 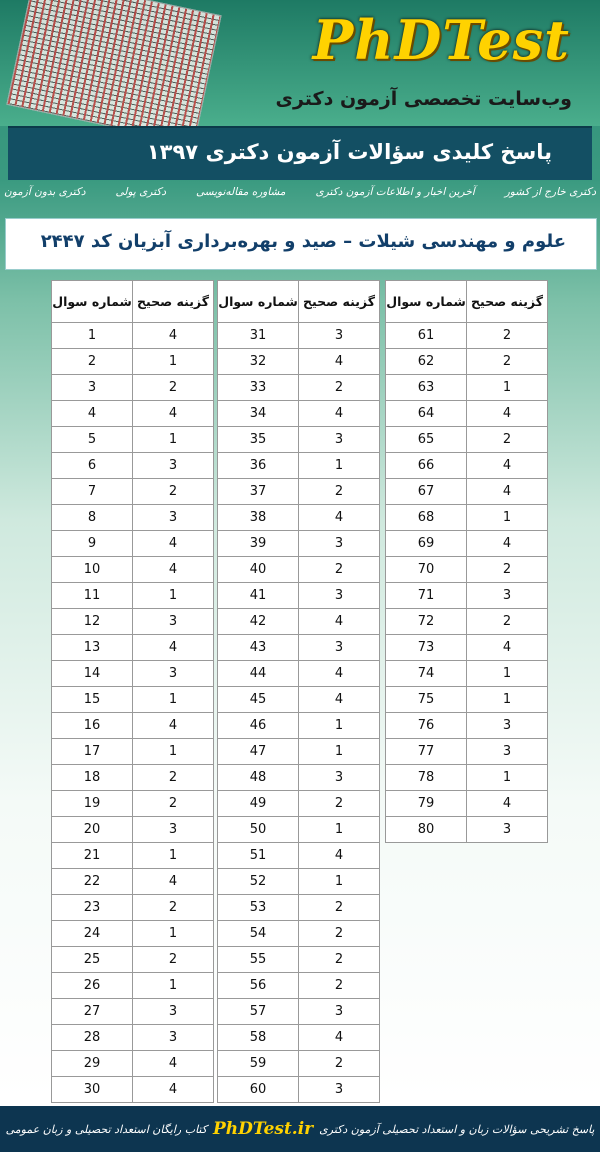 What do you see at coordinates (466, 335) in the screenshot?
I see `row: 61 2` at bounding box center [466, 335].